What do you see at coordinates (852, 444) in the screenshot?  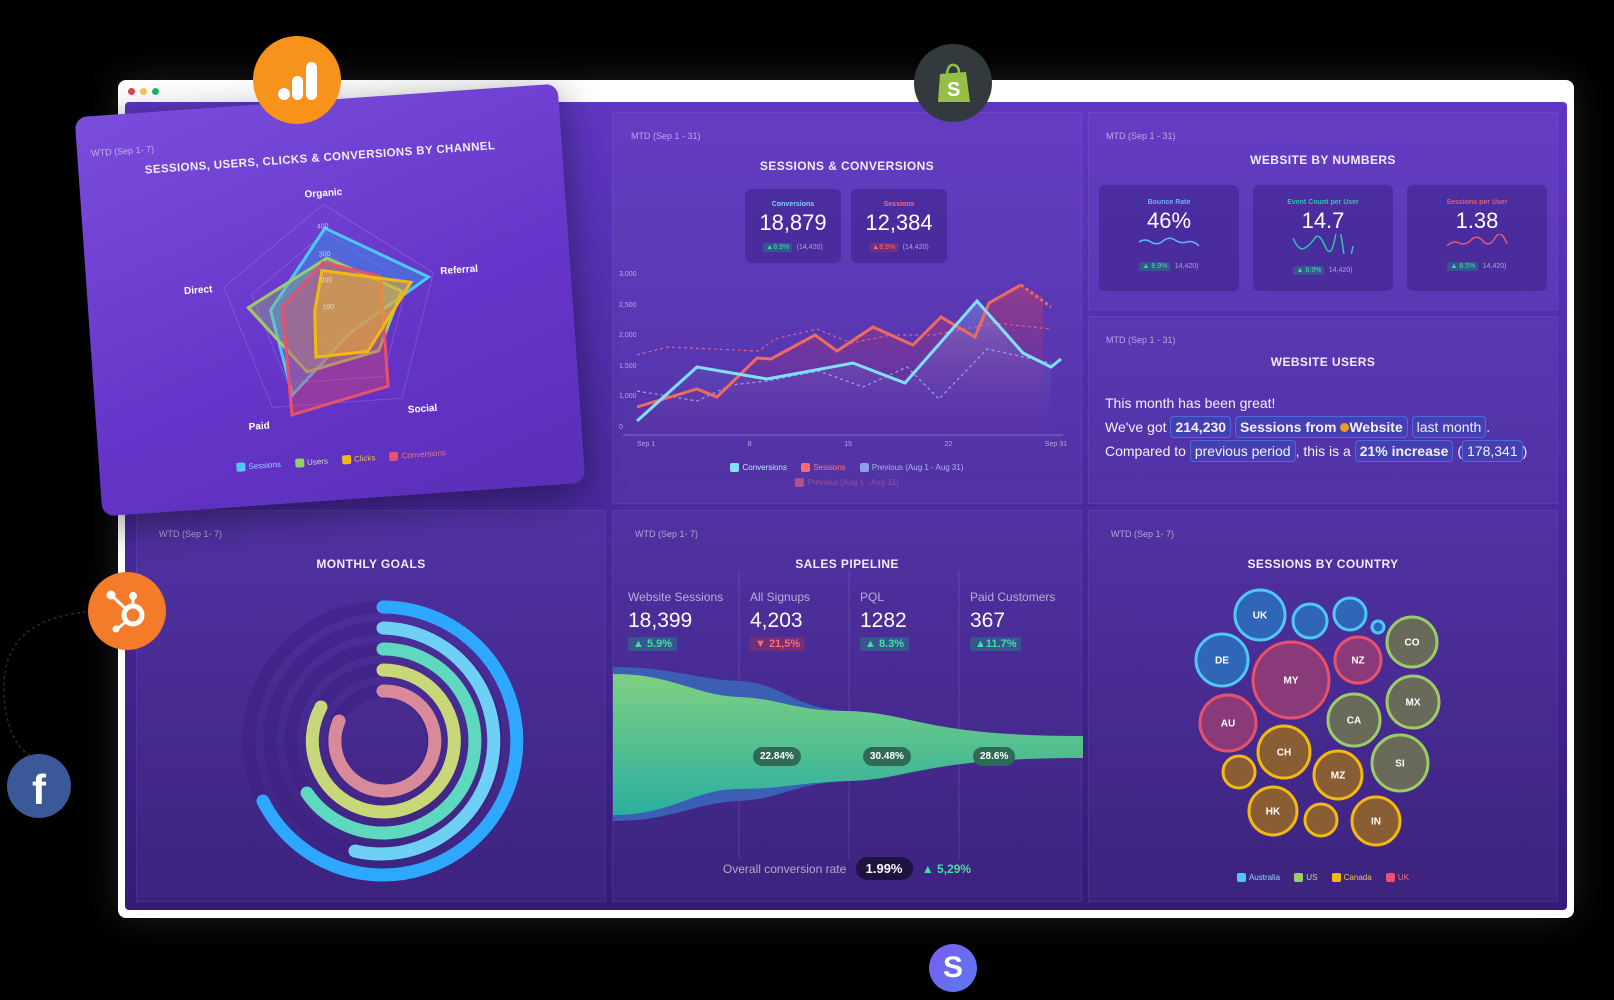 I see `x-axis: Sep 1 8 15 22 Sep 31` at bounding box center [852, 444].